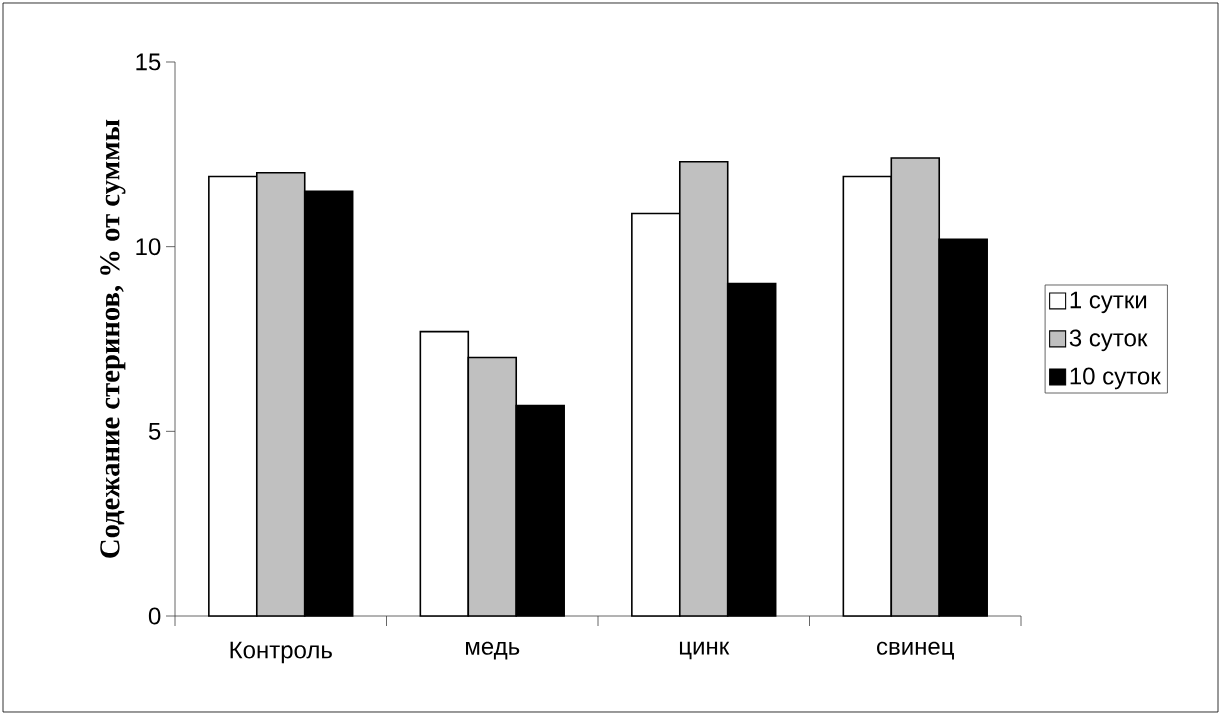 This screenshot has height=715, width=1220. What do you see at coordinates (113, 338) in the screenshot?
I see `y-axis-title: Содежание стеринов, % от суммы` at bounding box center [113, 338].